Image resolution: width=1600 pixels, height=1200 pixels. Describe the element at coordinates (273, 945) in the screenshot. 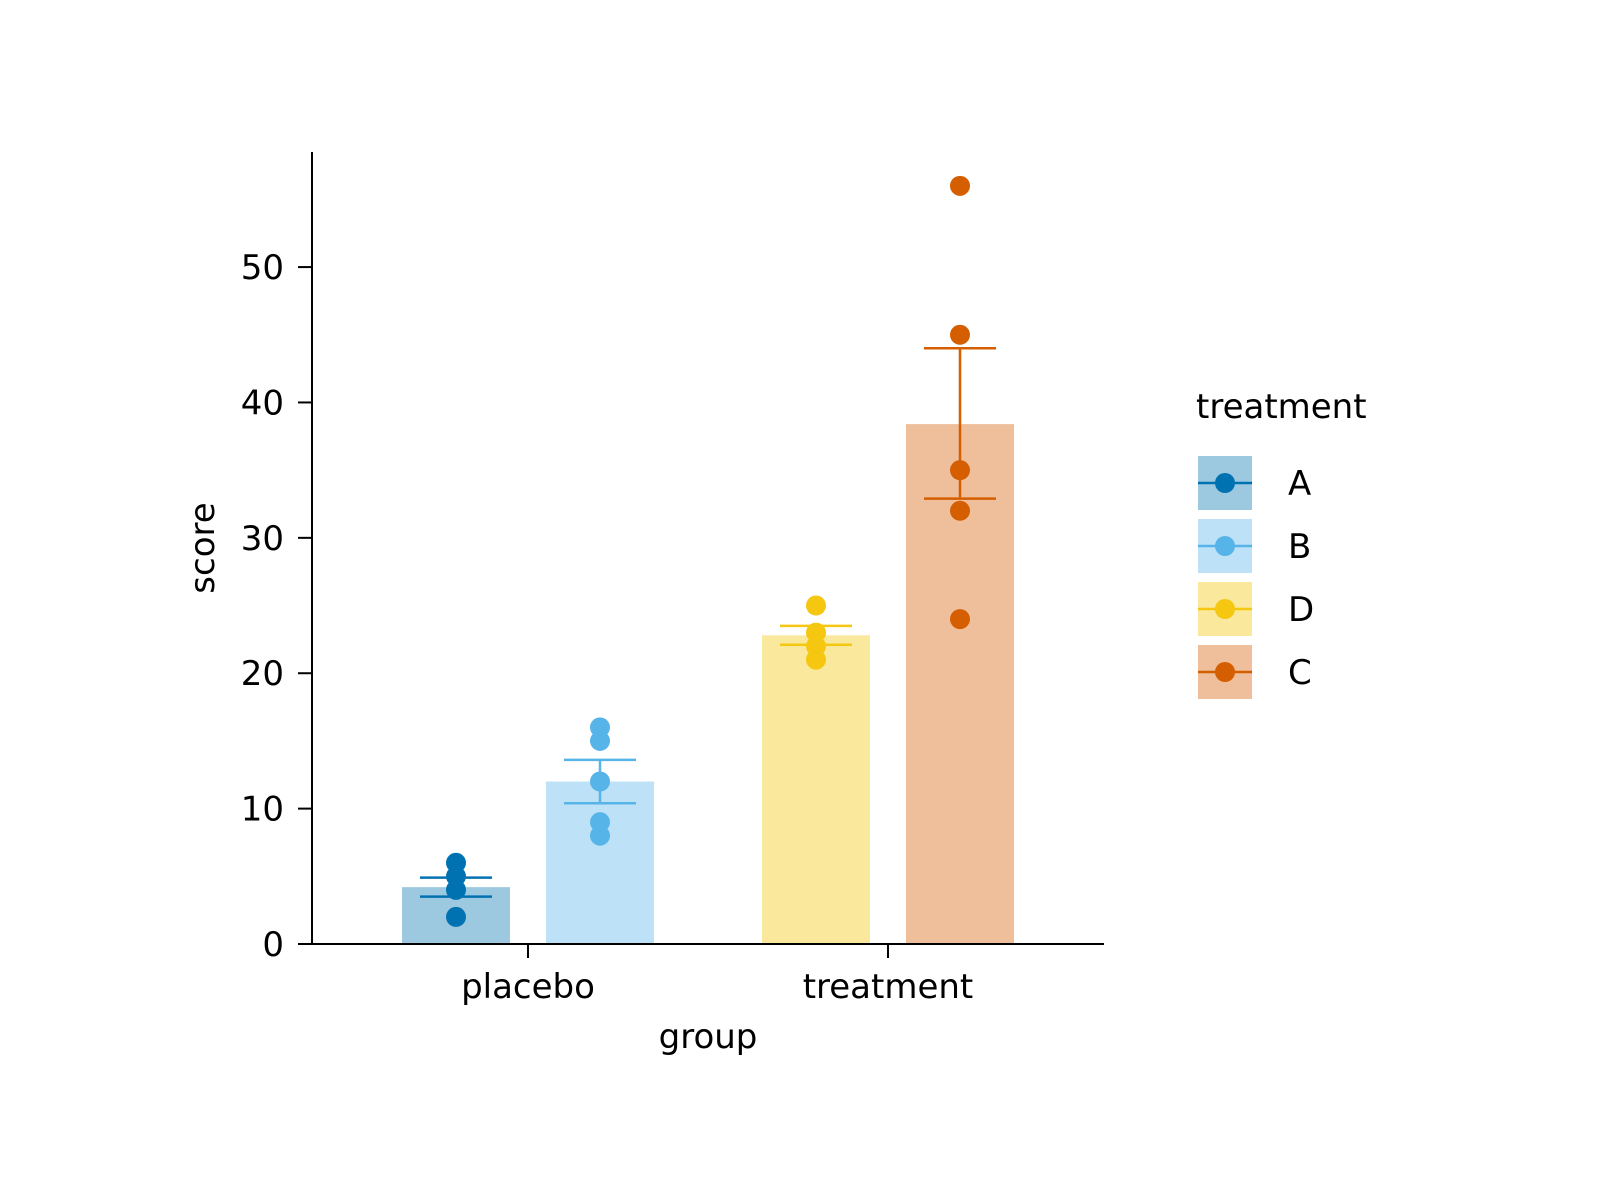

I see `y-tick-label: 0` at that location.